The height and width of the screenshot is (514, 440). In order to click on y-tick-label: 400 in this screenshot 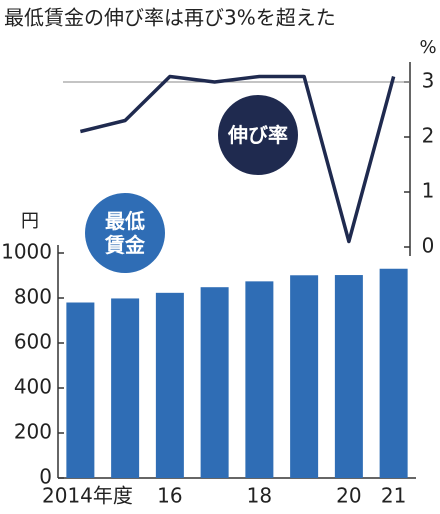, I will do `click(33, 387)`.